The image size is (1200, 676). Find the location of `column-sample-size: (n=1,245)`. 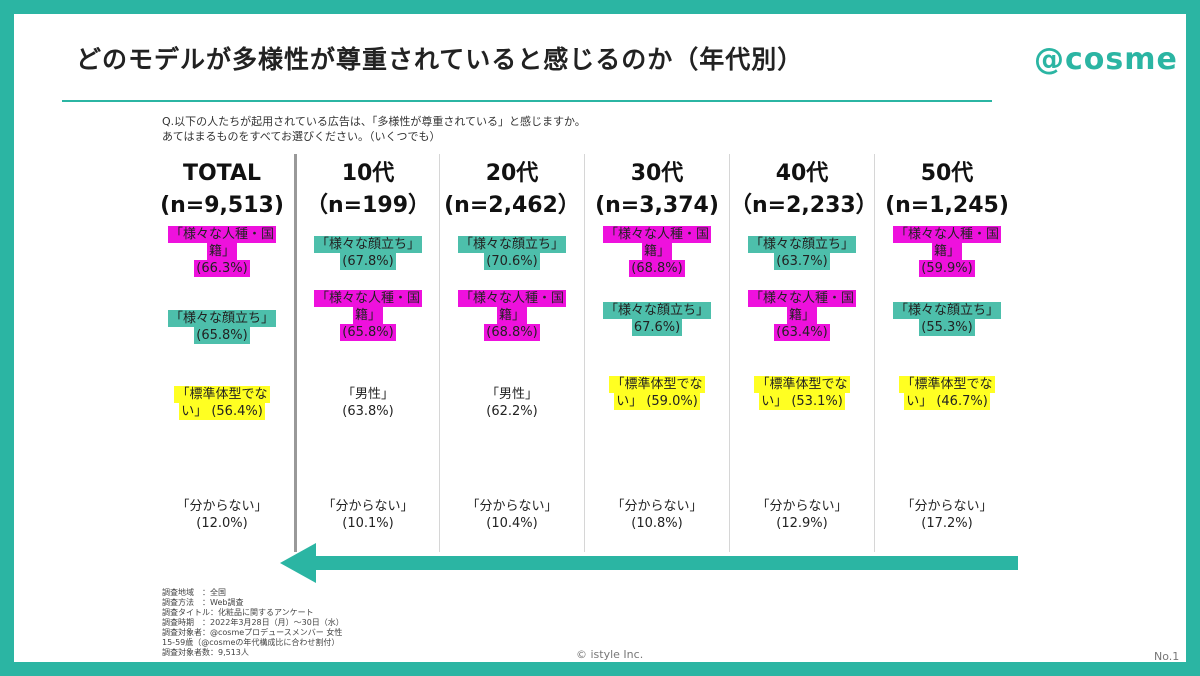

column-sample-size: (n=1,245) is located at coordinates (947, 205).